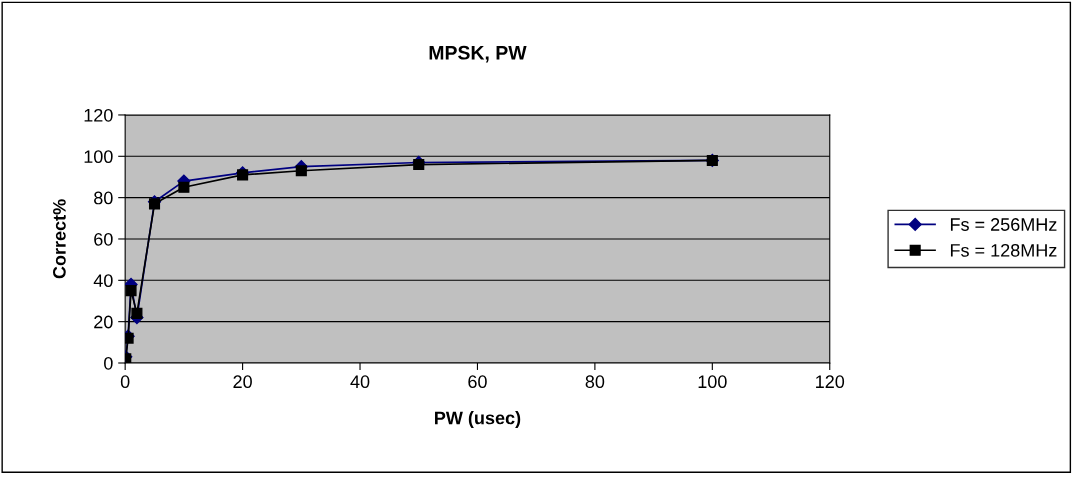 This screenshot has height=477, width=1079. What do you see at coordinates (1003, 224) in the screenshot?
I see `legend-label: Fs = 256MHz` at bounding box center [1003, 224].